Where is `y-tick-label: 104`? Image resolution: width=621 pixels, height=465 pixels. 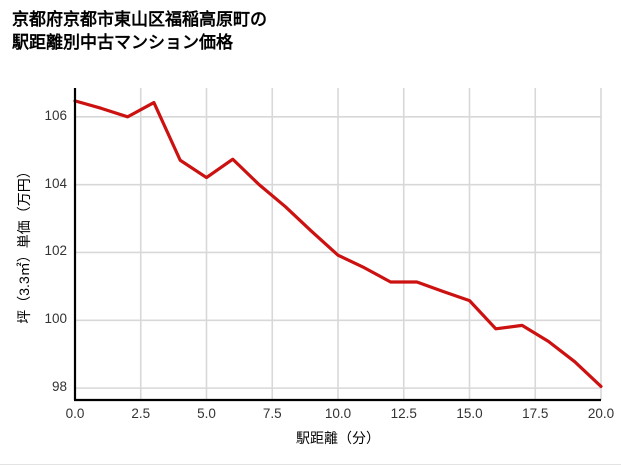 y-tick-label: 104 is located at coordinates (55, 183).